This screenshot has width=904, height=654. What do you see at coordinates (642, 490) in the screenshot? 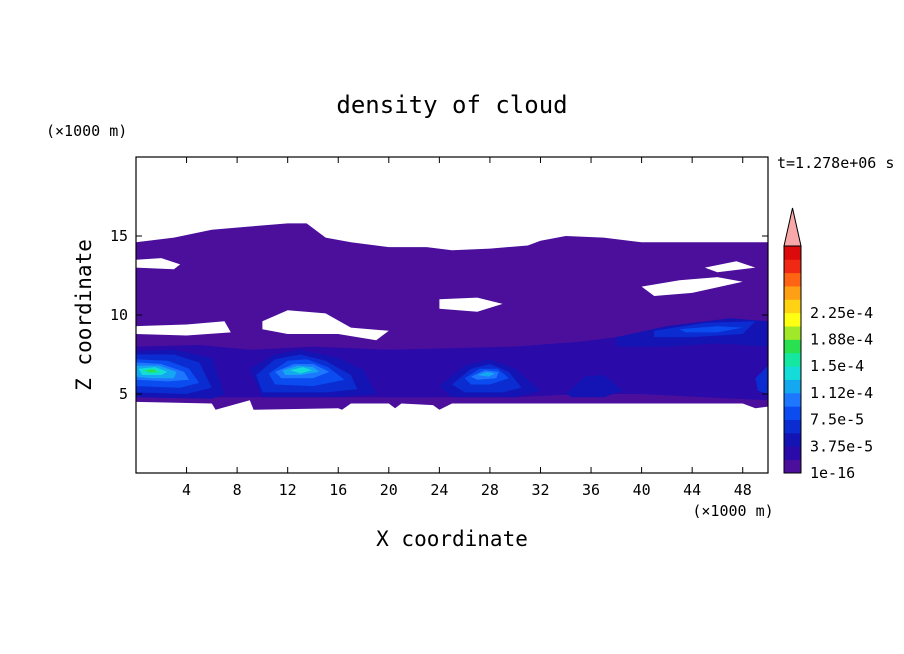
I see `x-tick-label: 40` at bounding box center [642, 490].